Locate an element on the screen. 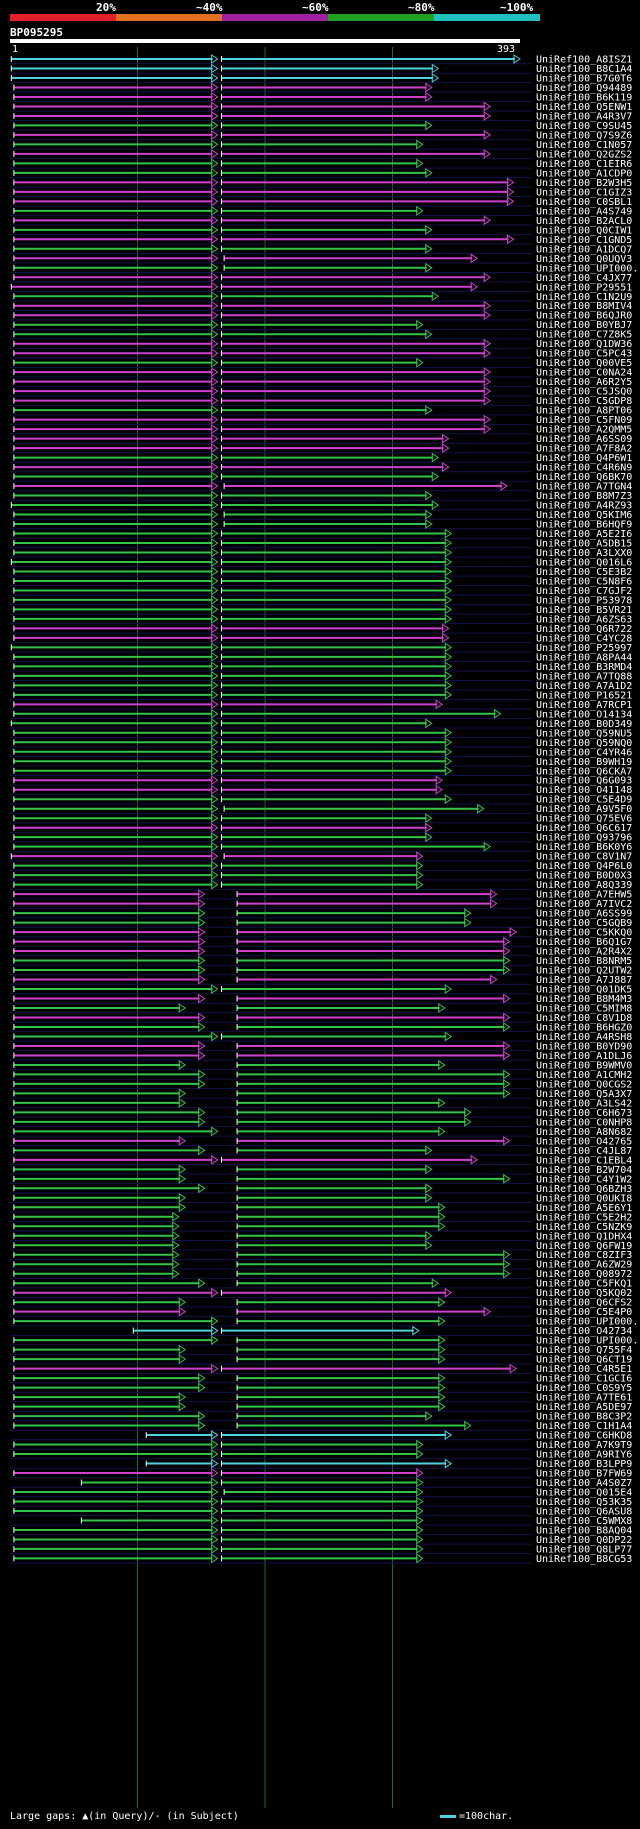 This screenshot has width=640, height=1829. hit-label: UniRef100_C7Z8K5 is located at coordinates (584, 335).